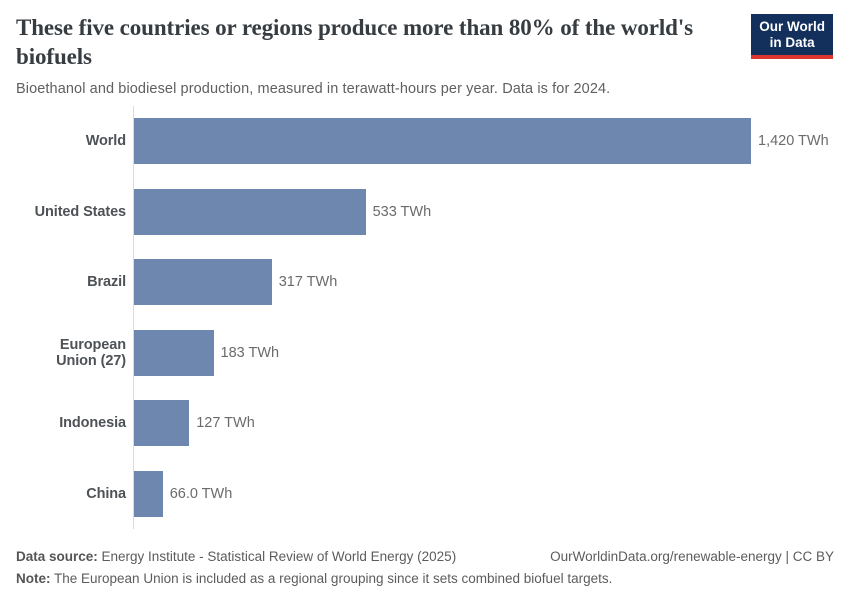 Image resolution: width=850 pixels, height=600 pixels. I want to click on bar-row: Brazil 317 TWh, so click(425, 282).